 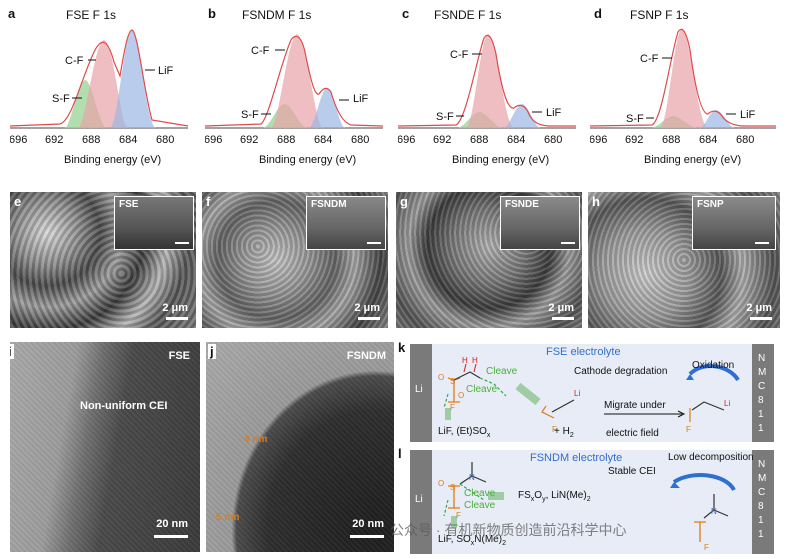 What do you see at coordinates (710, 204) in the screenshot?
I see `inset-label: FSNP` at bounding box center [710, 204].